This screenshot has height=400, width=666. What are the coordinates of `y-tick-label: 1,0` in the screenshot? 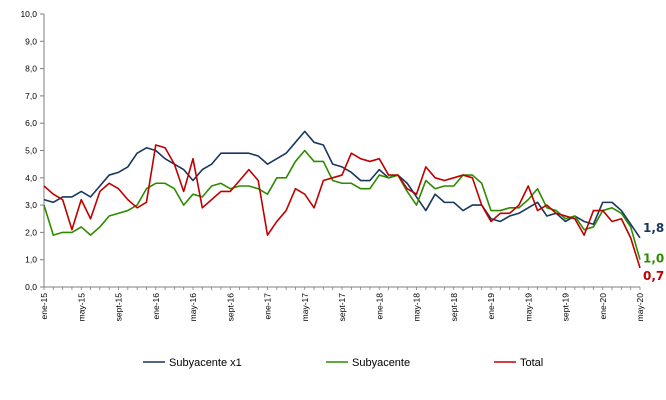 It's located at (31, 260).